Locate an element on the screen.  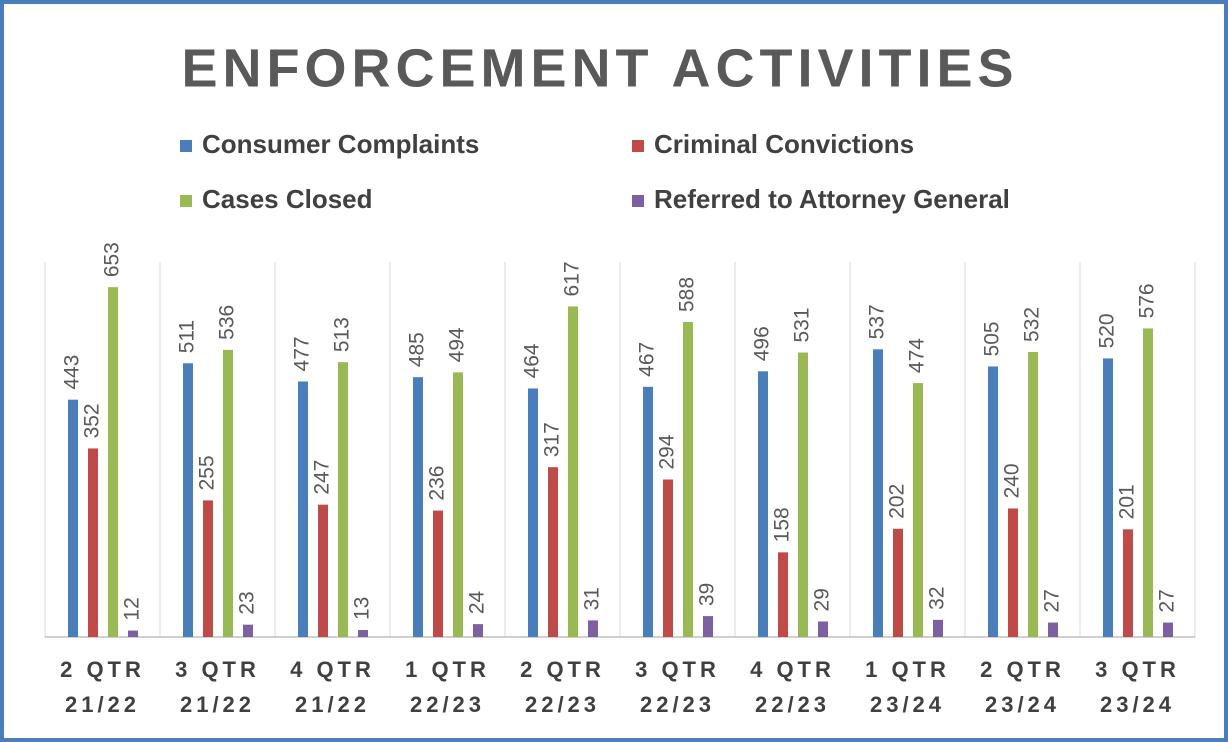
value-label: 39 is located at coordinates (707, 594).